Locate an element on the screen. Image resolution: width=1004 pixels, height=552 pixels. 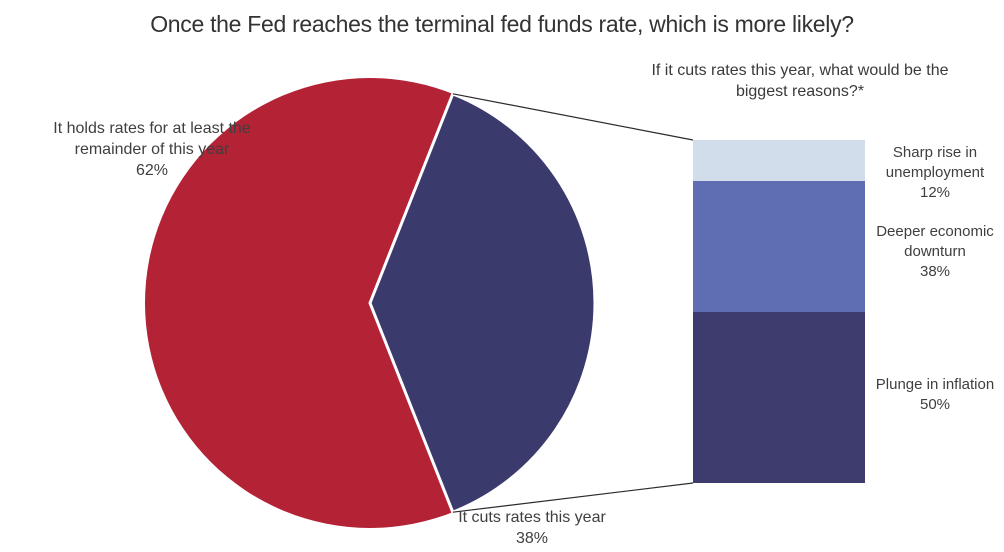
pie-label-cuts-pct: 38% is located at coordinates (532, 538).